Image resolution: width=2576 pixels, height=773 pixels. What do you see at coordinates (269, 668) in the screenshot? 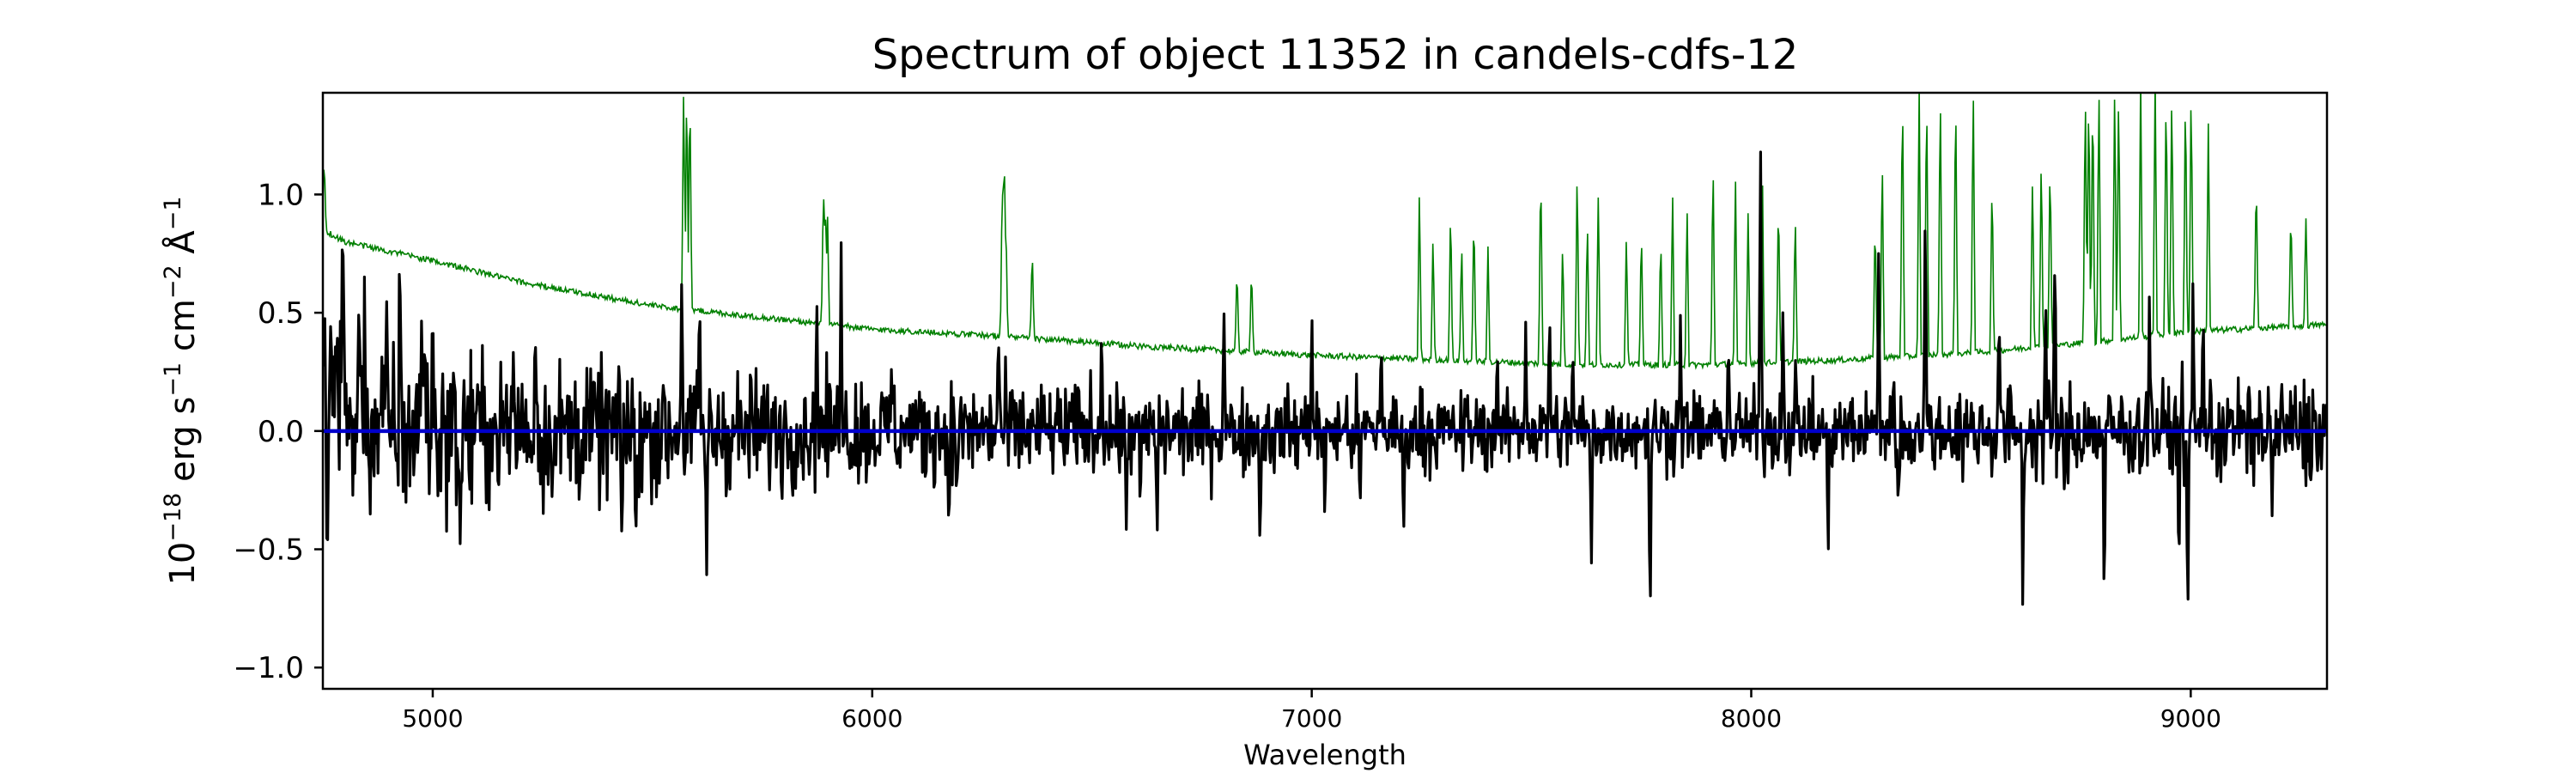
I see `y-tick-label: −1.0` at bounding box center [269, 668].